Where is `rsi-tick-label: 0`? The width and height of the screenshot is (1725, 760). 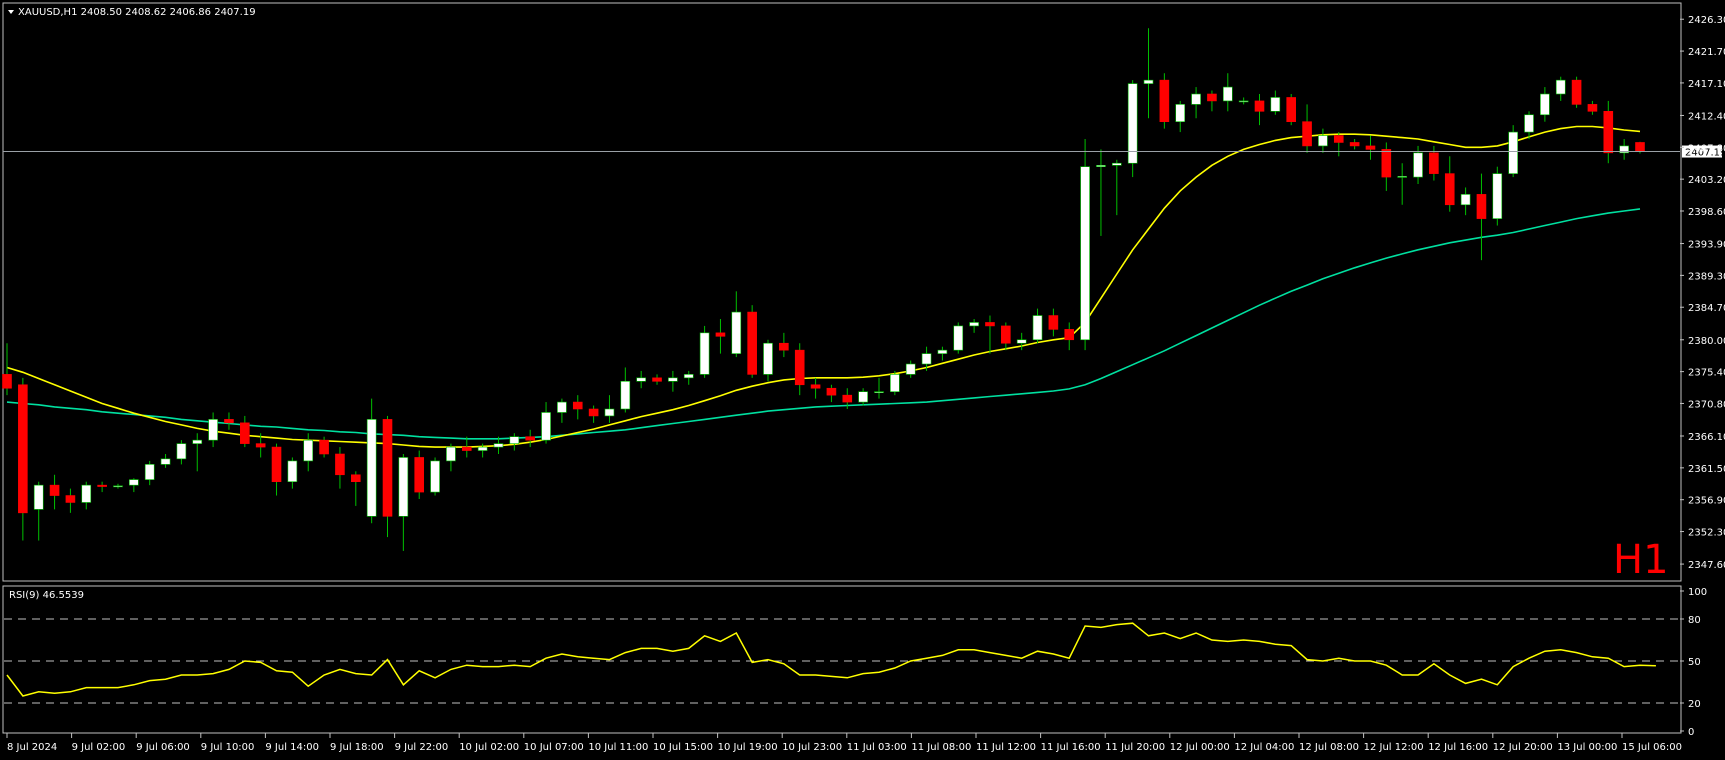
rsi-tick-label: 0 is located at coordinates (1691, 732).